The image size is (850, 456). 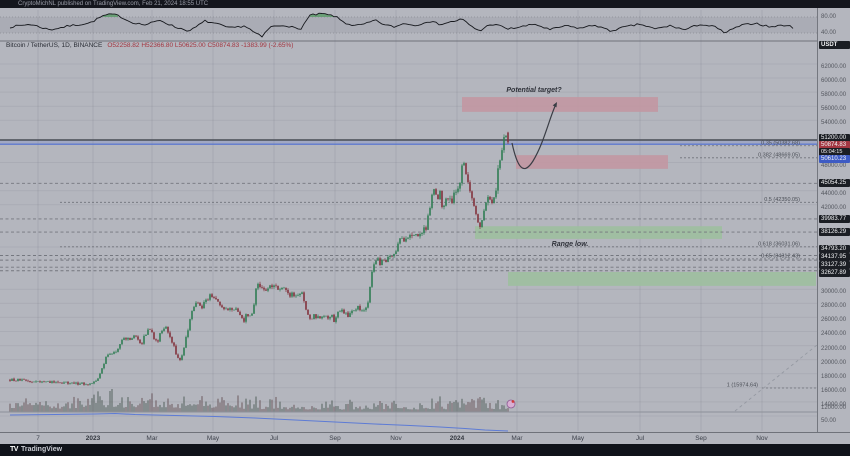 What do you see at coordinates (776, 378) in the screenshot?
I see `fib-trendline` at bounding box center [776, 378].